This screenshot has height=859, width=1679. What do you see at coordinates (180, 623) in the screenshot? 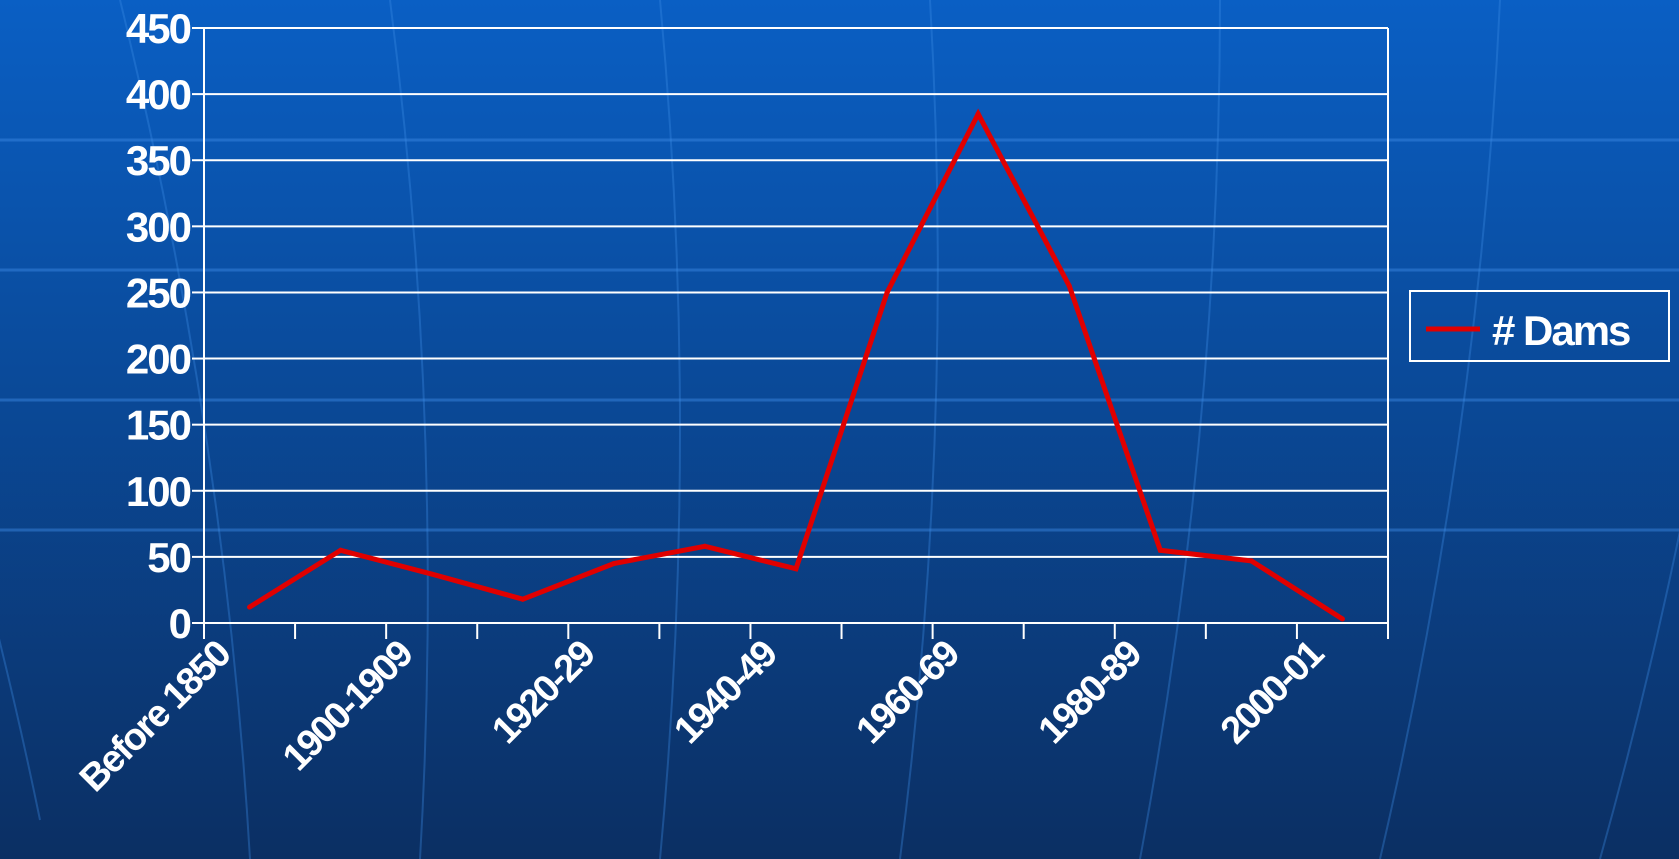
I see `y-tick-label: 0` at bounding box center [180, 623].